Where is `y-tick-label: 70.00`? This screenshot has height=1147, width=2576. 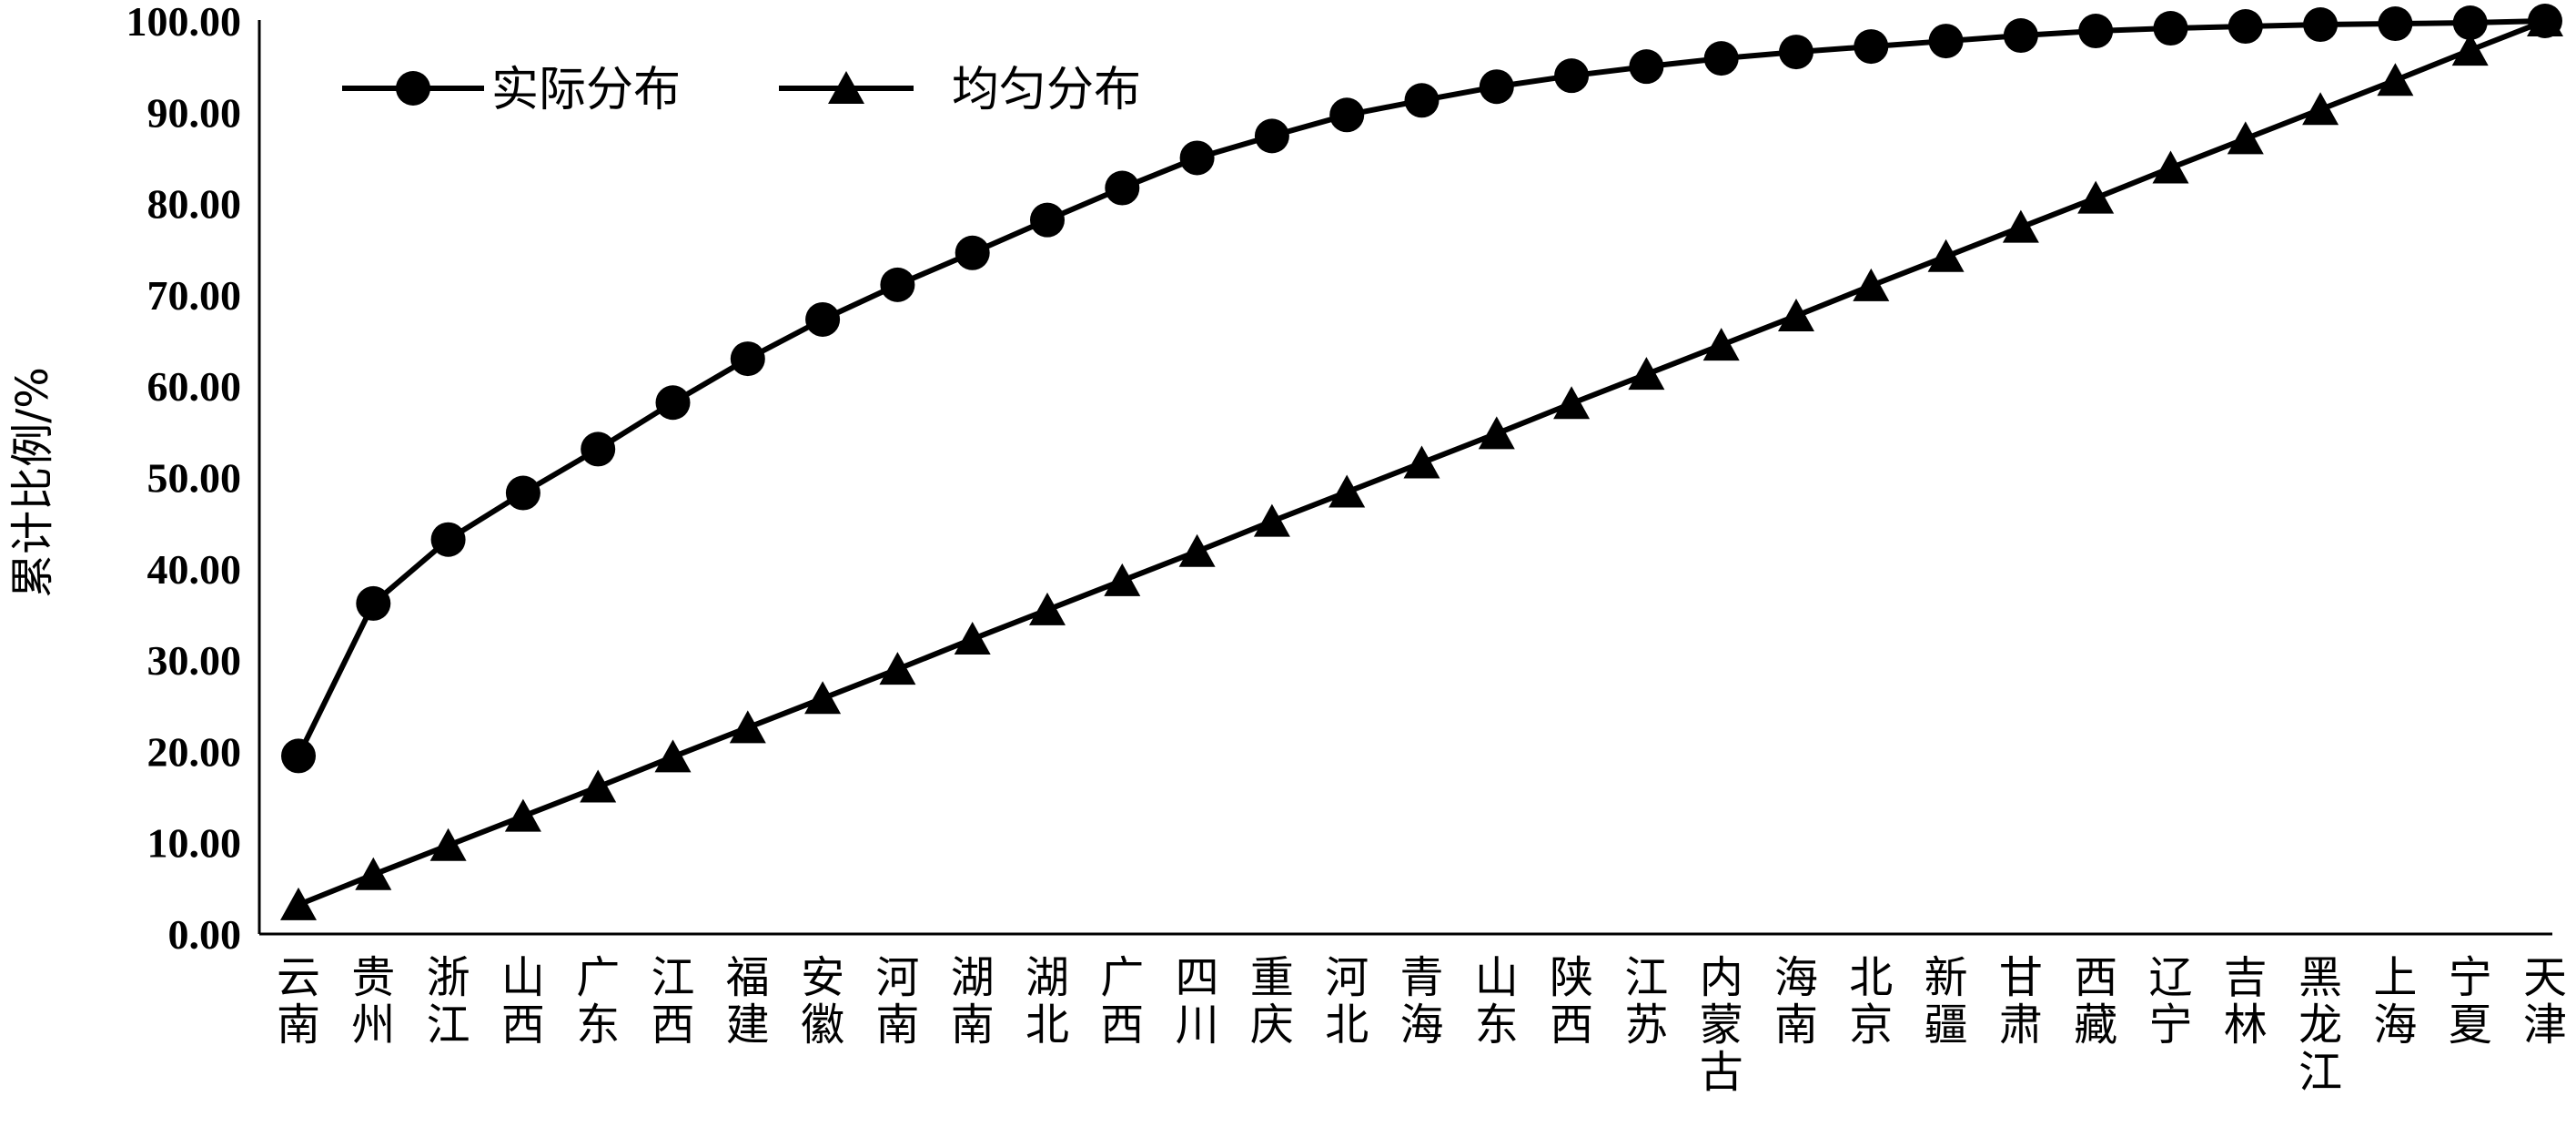
y-tick-label: 70.00 is located at coordinates (194, 295).